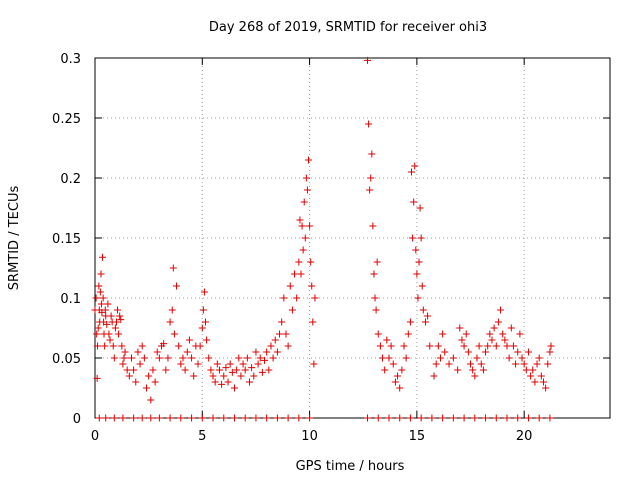 This screenshot has height=480, width=640. What do you see at coordinates (77, 419) in the screenshot?
I see `y-tick-label: 0` at bounding box center [77, 419].